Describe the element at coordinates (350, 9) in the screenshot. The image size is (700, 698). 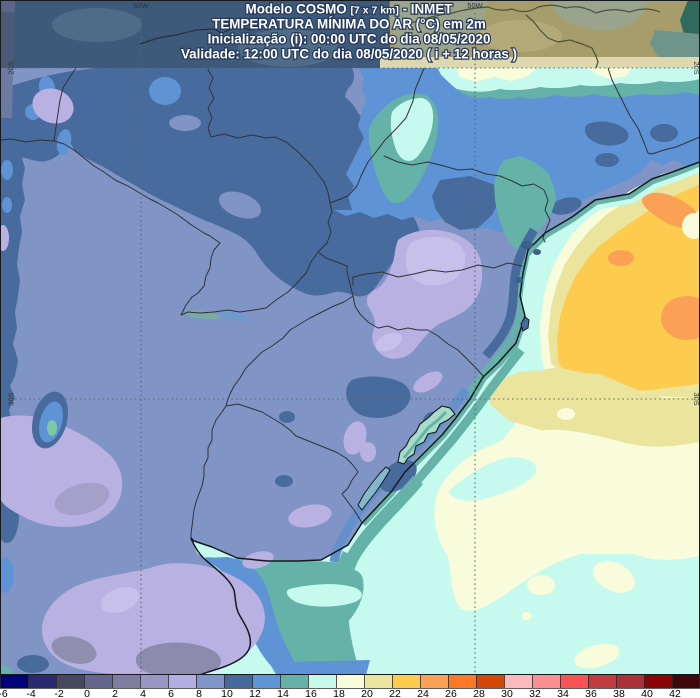
I see `svg-text:Modelo COSMO [7 x 7 km] - INME: Modelo COSMO [7 x 7 km] - INMET` at that location.